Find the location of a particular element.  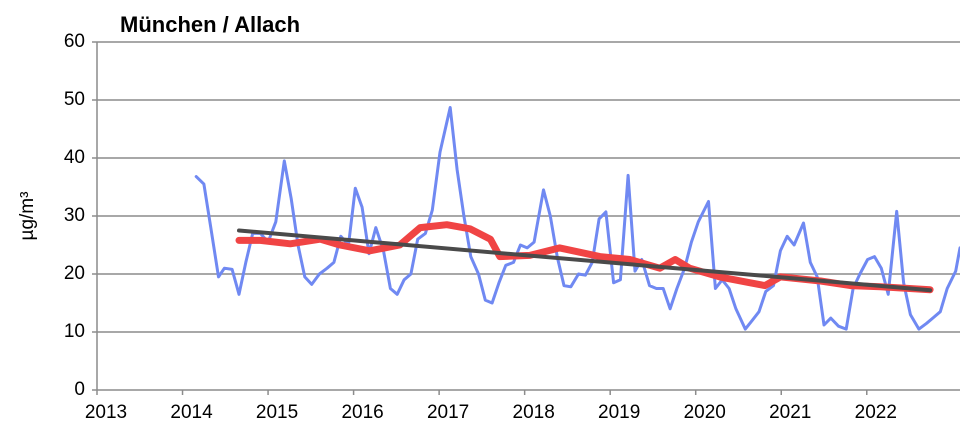

x-tick-label: 2013 is located at coordinates (106, 412).